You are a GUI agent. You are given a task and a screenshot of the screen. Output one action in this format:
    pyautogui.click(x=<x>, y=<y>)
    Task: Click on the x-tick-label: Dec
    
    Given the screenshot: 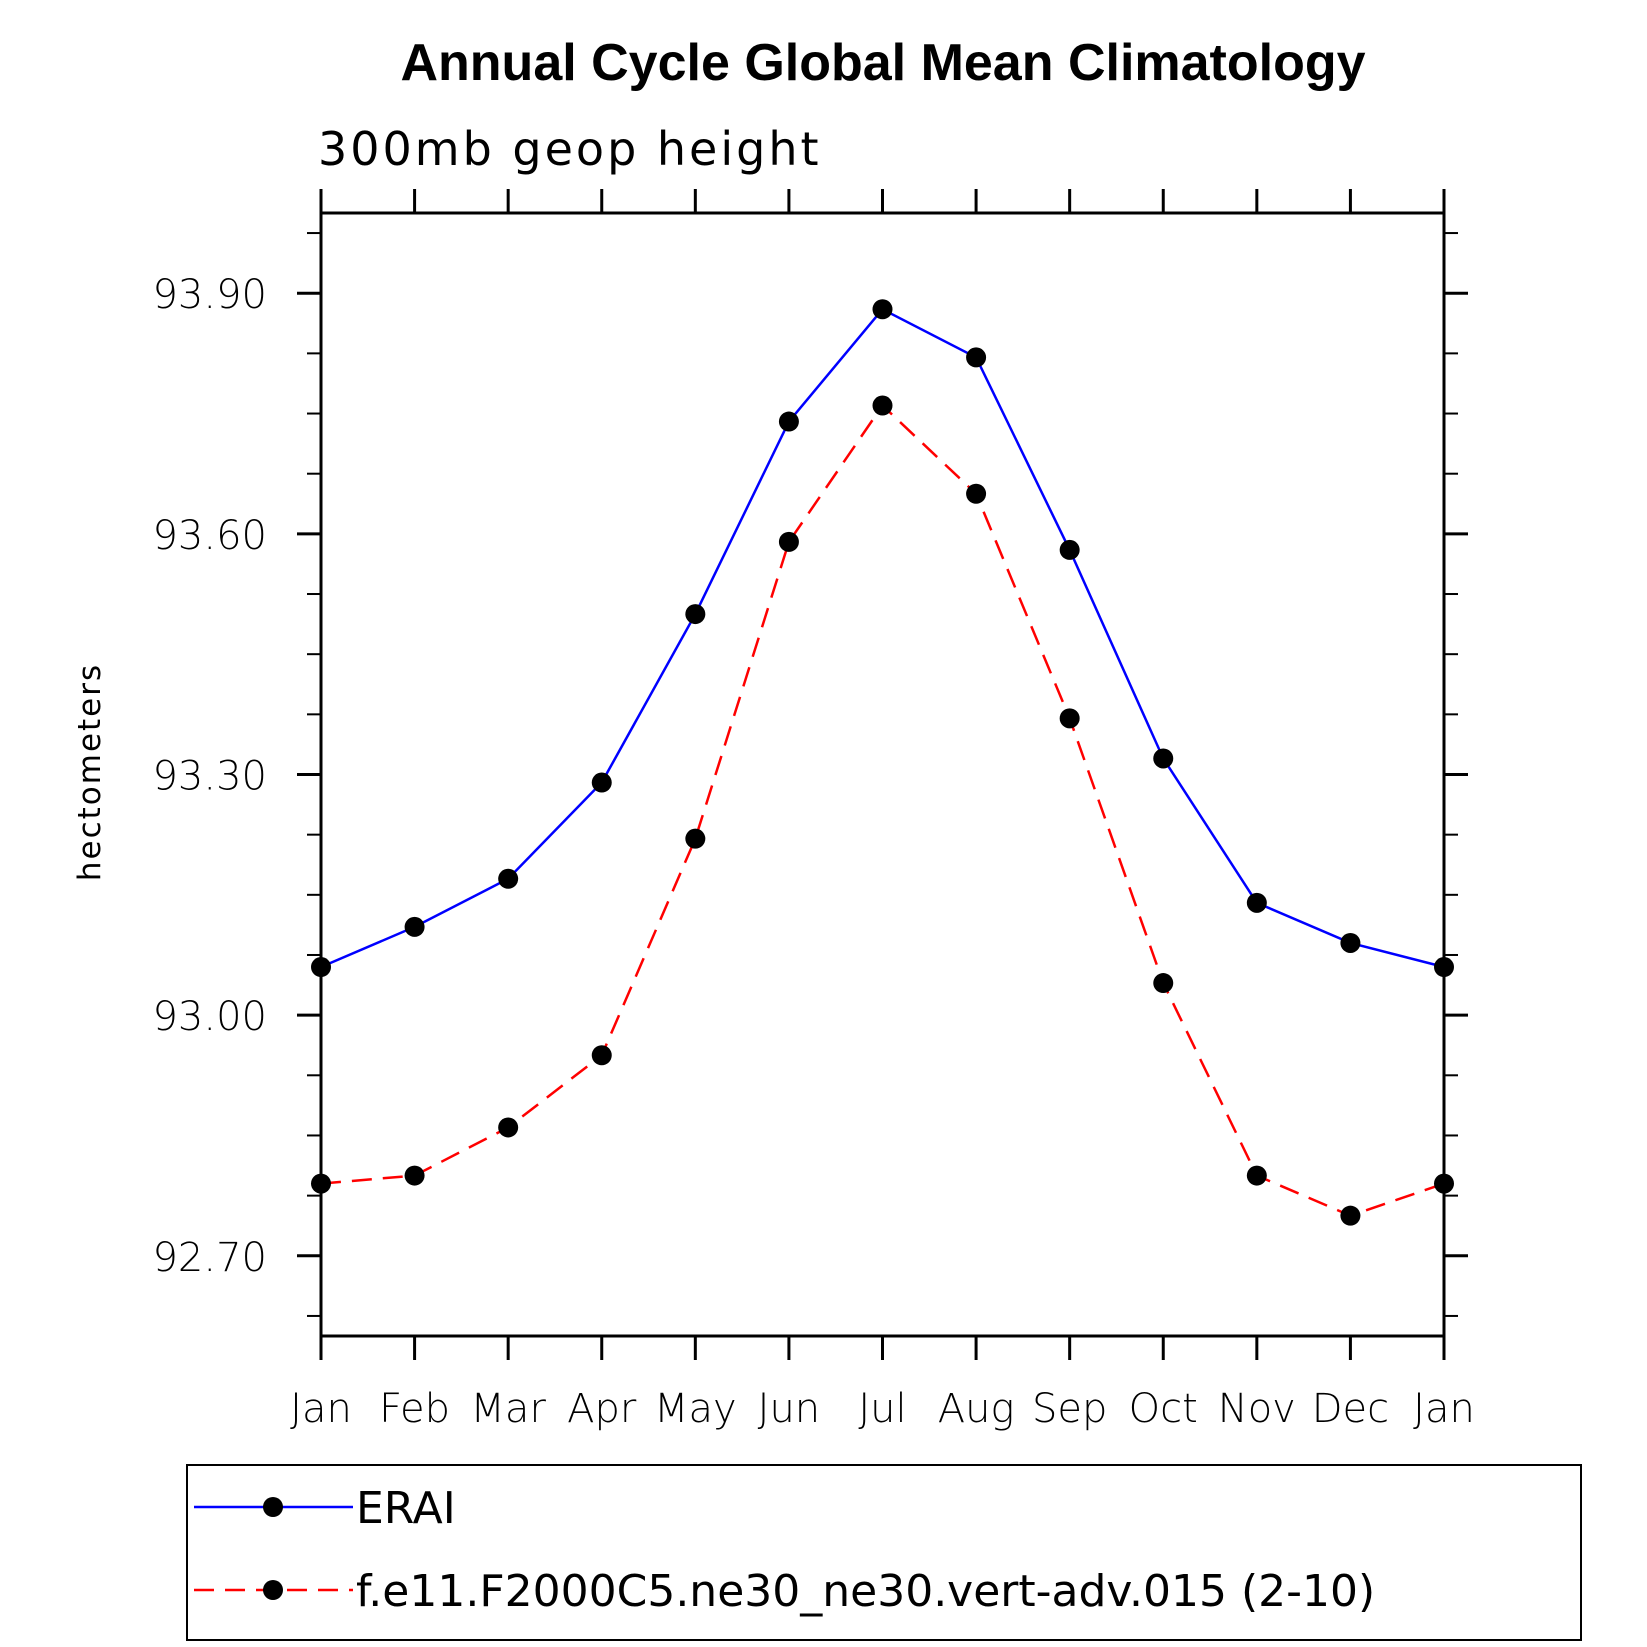 What is the action you would take?
    pyautogui.click(x=1350, y=1409)
    